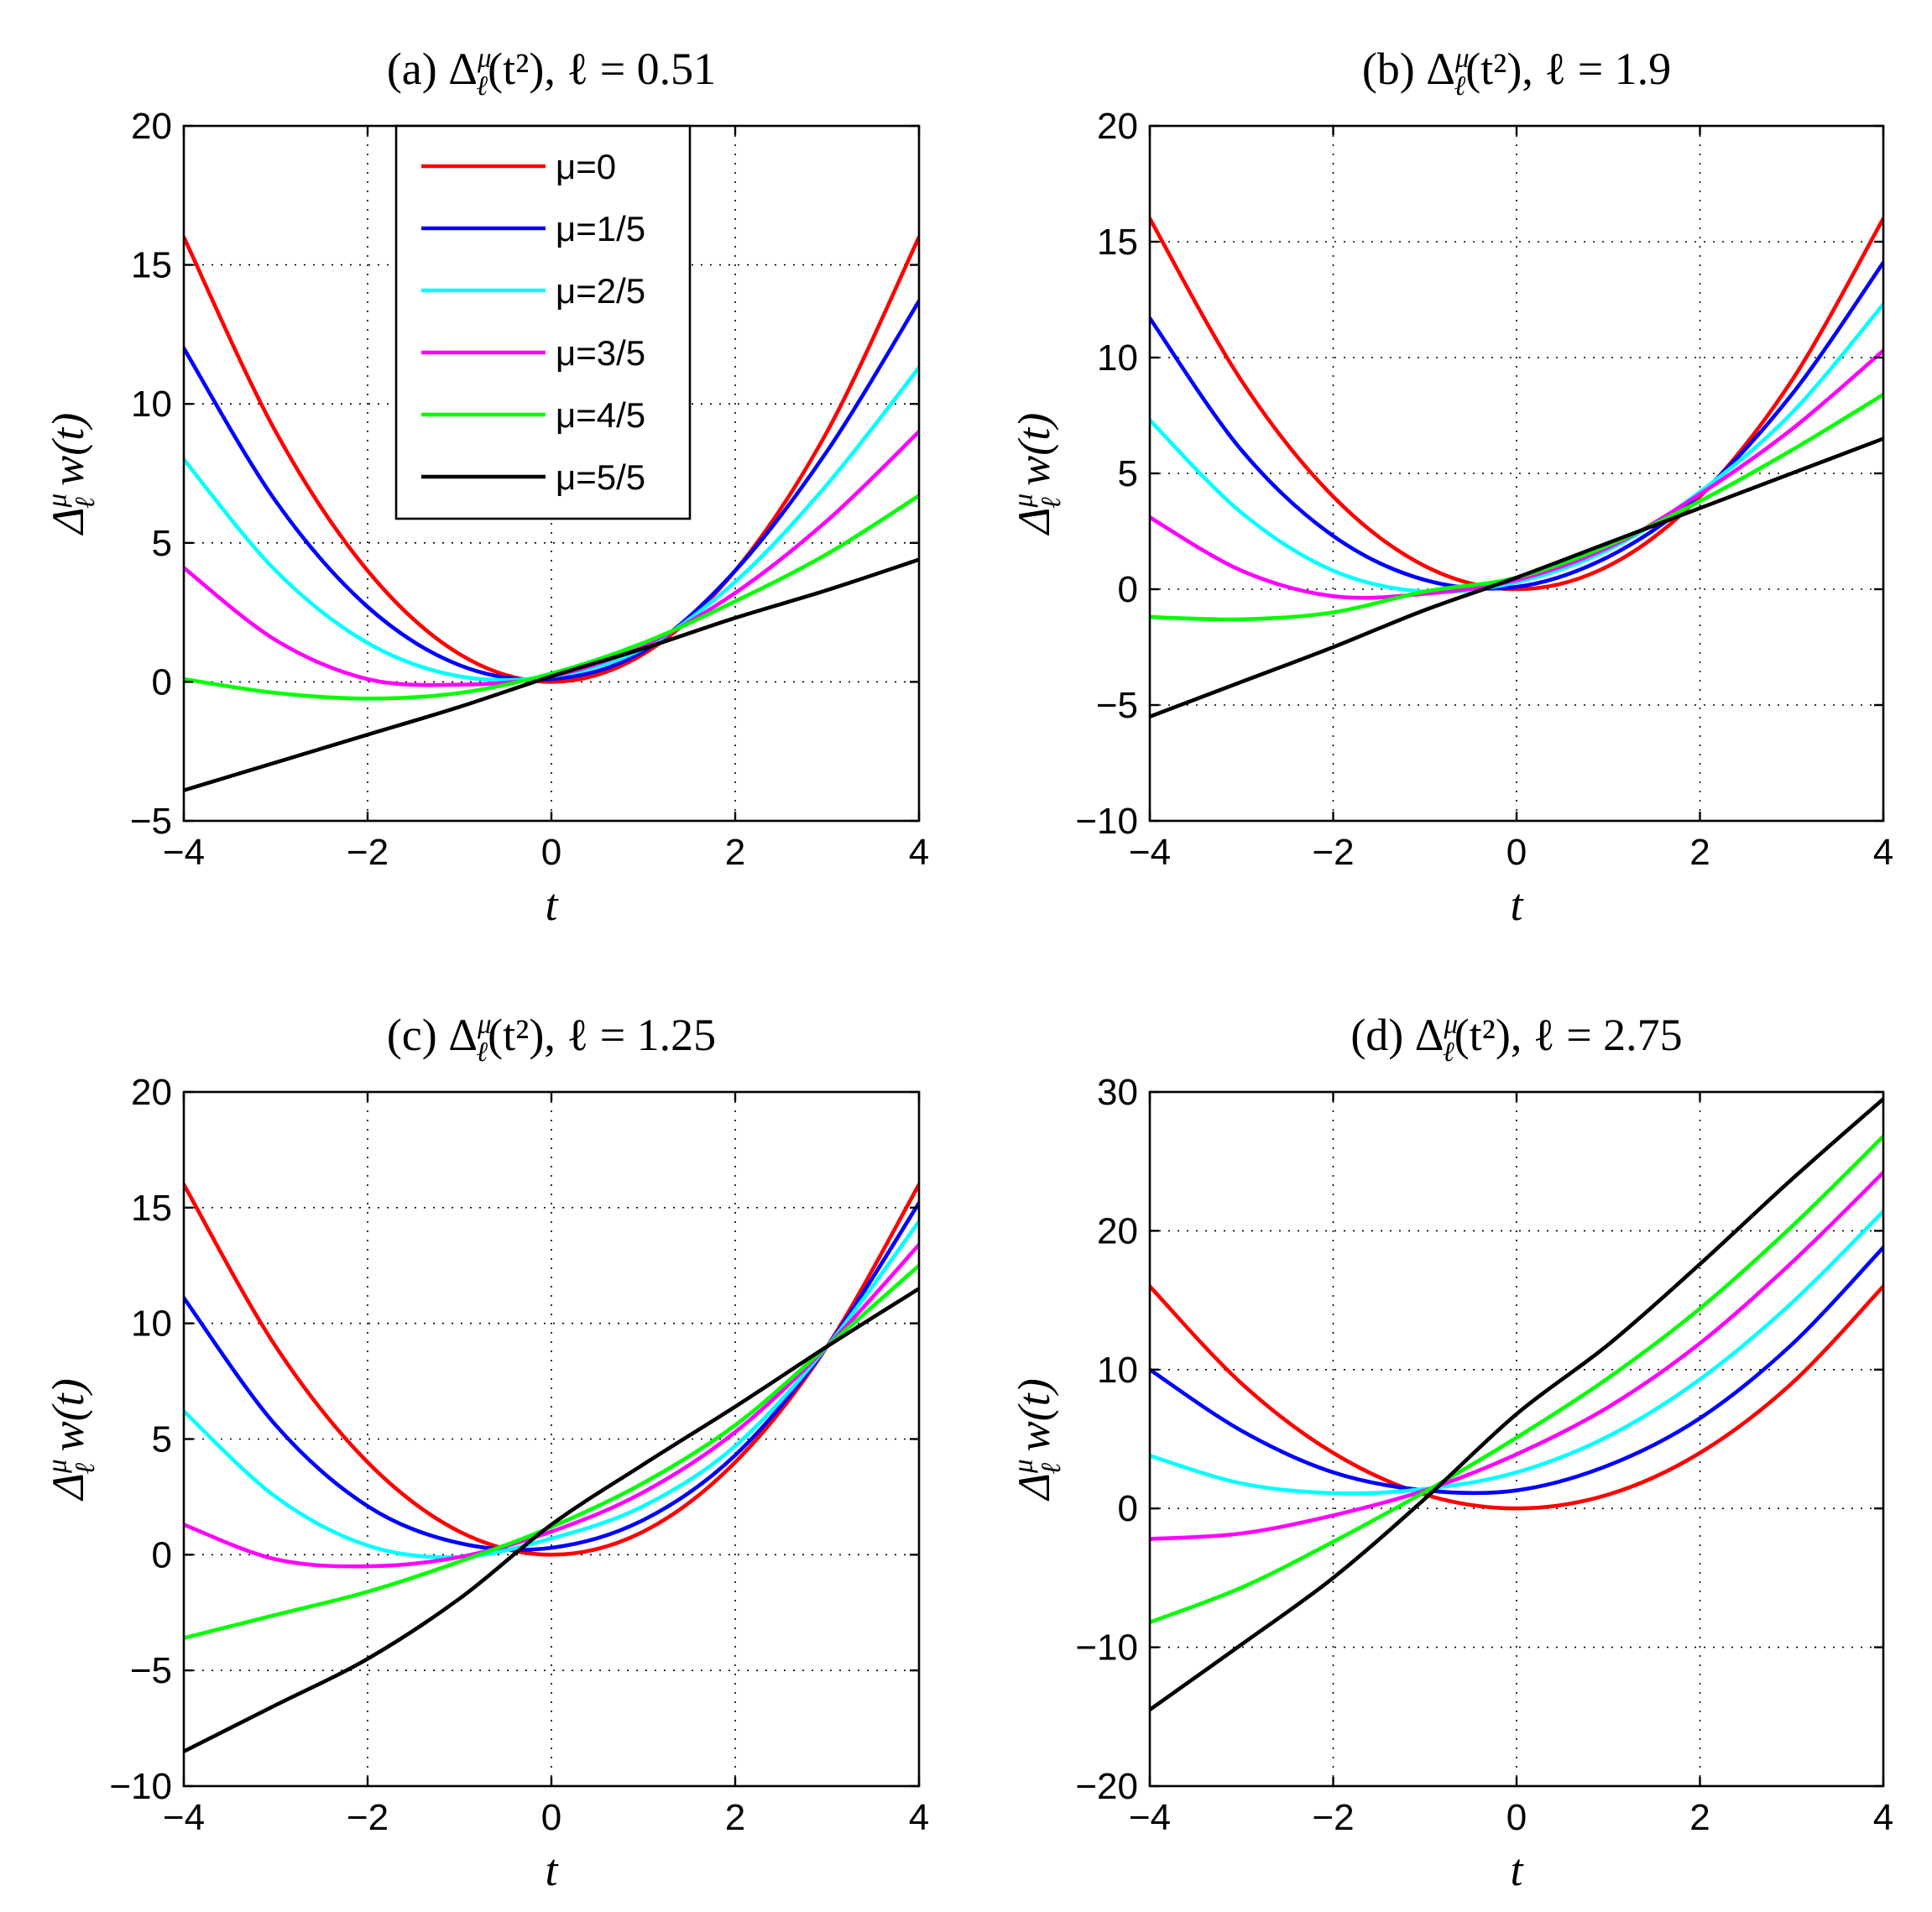  I want to click on y-tick-label: 30, so click(1117, 1092).